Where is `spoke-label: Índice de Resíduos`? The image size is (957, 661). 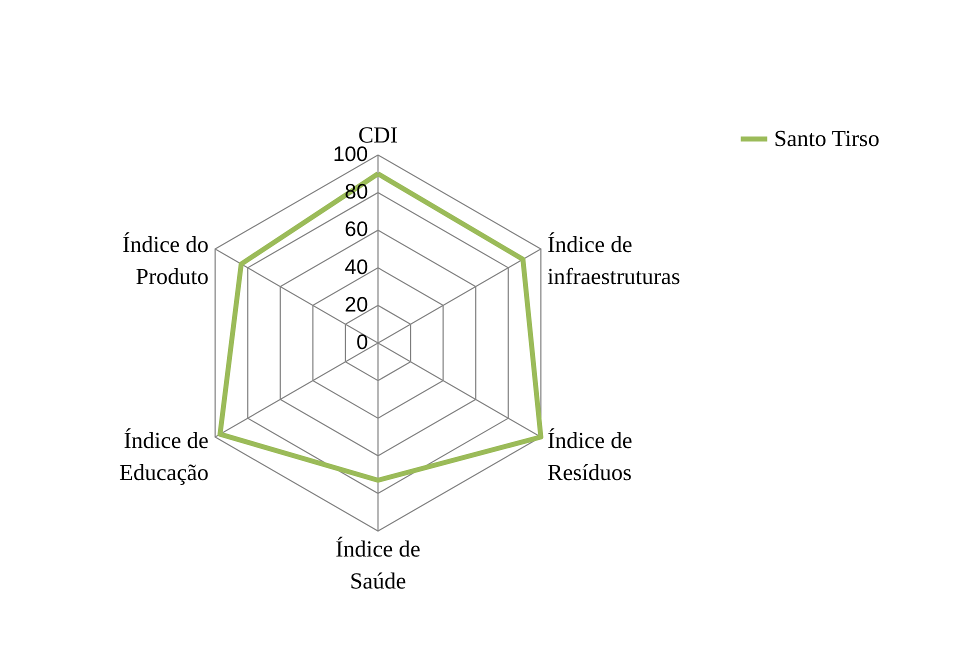
spoke-label: Índice de Resíduos is located at coordinates (589, 456).